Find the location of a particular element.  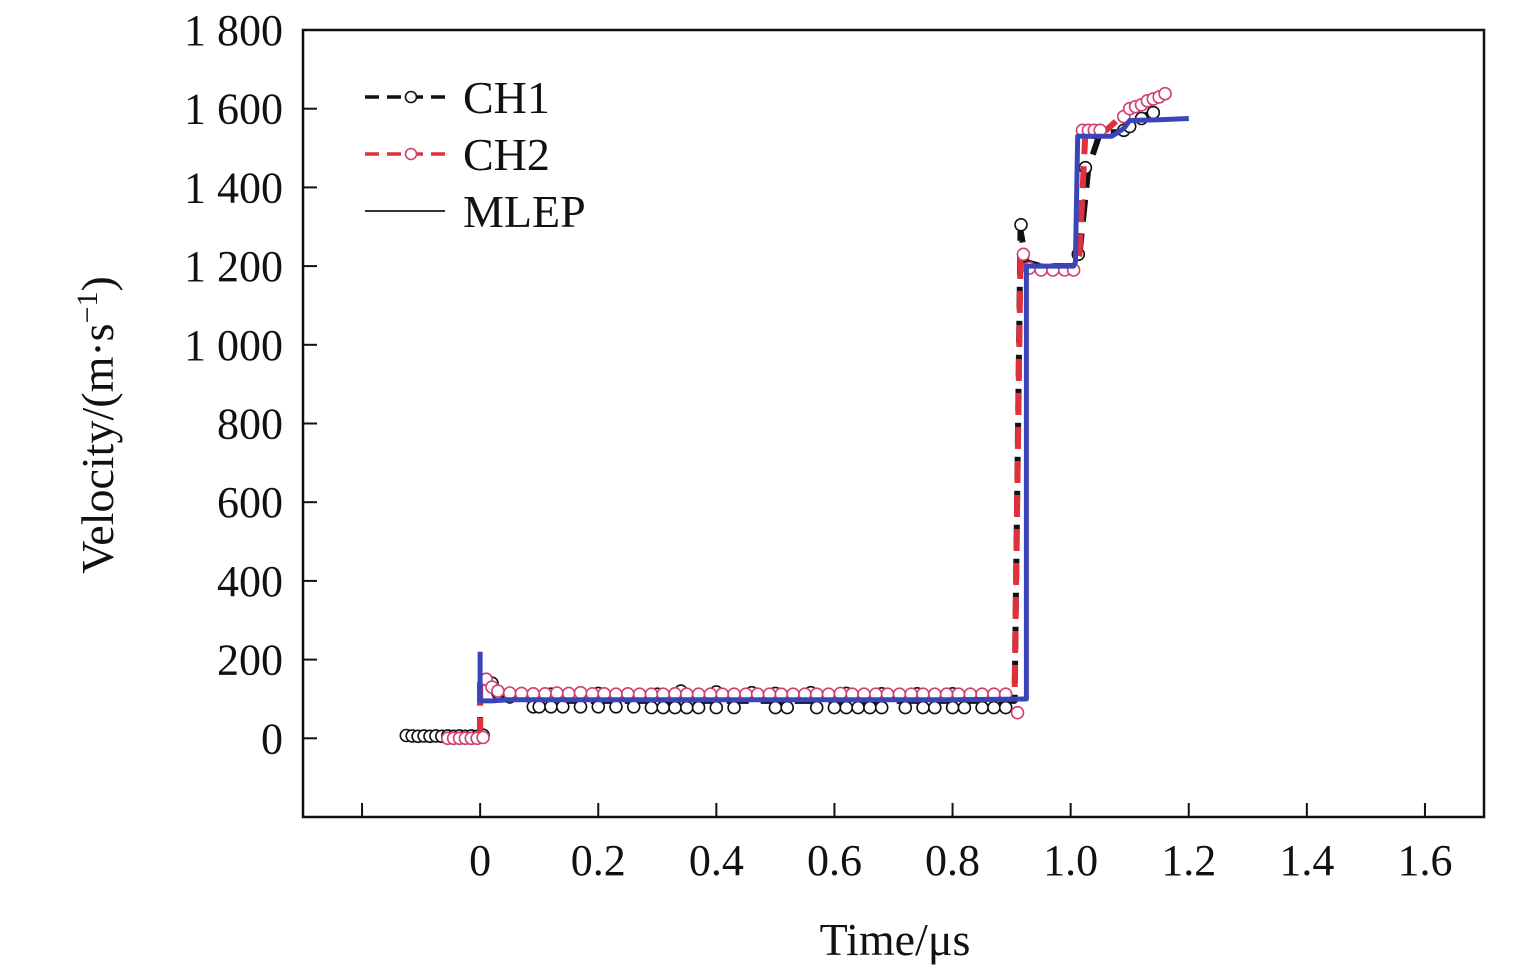

legend-marker-ch2 is located at coordinates (411, 154).